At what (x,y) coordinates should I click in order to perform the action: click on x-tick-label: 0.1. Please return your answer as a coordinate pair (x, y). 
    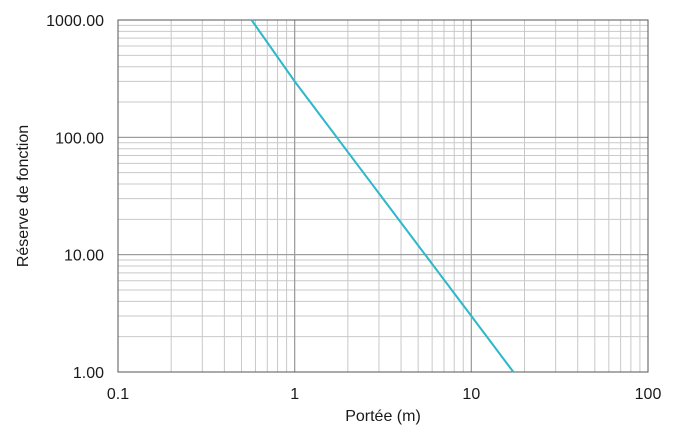
    Looking at the image, I should click on (118, 394).